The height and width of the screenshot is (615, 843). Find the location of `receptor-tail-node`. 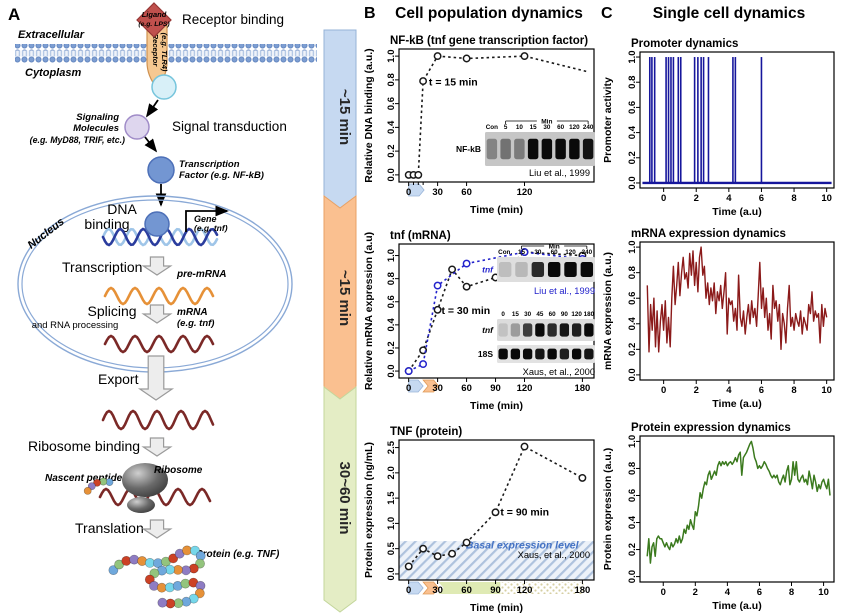

receptor-tail-node is located at coordinates (164, 87).